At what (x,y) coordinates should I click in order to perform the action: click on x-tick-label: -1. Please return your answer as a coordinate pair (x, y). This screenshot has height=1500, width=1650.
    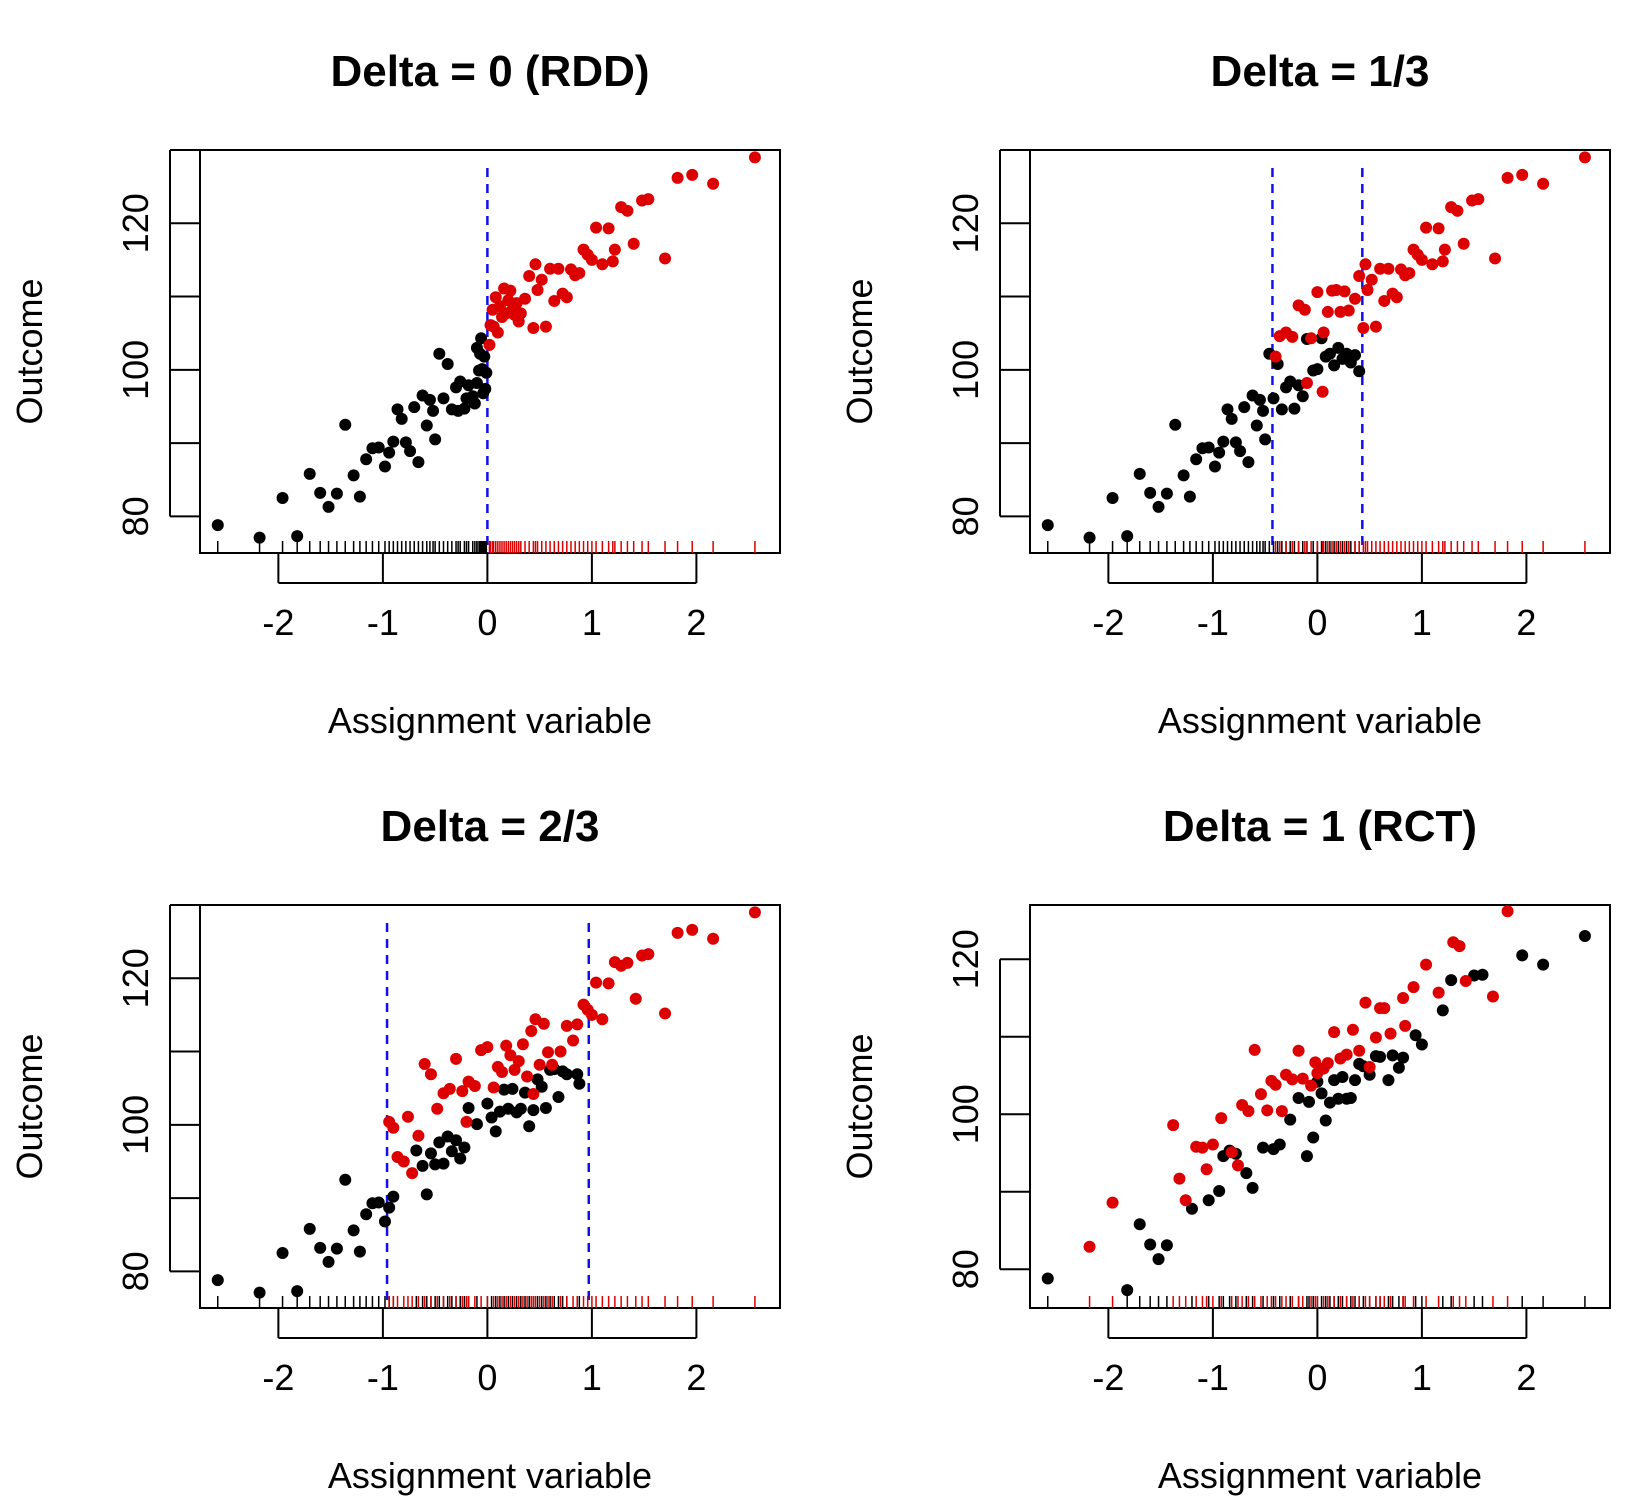
    Looking at the image, I should click on (1213, 1377).